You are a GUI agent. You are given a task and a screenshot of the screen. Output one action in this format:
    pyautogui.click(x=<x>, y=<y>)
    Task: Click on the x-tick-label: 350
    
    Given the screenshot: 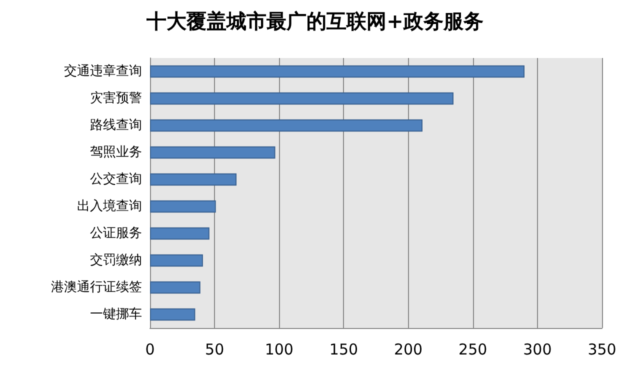 What is the action you would take?
    pyautogui.click(x=602, y=349)
    